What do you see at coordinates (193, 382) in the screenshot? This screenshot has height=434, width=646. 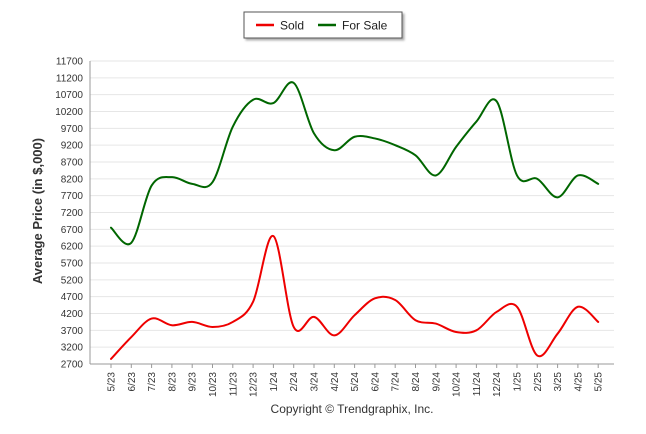 I see `x-tick-label: 9/23` at bounding box center [193, 382].